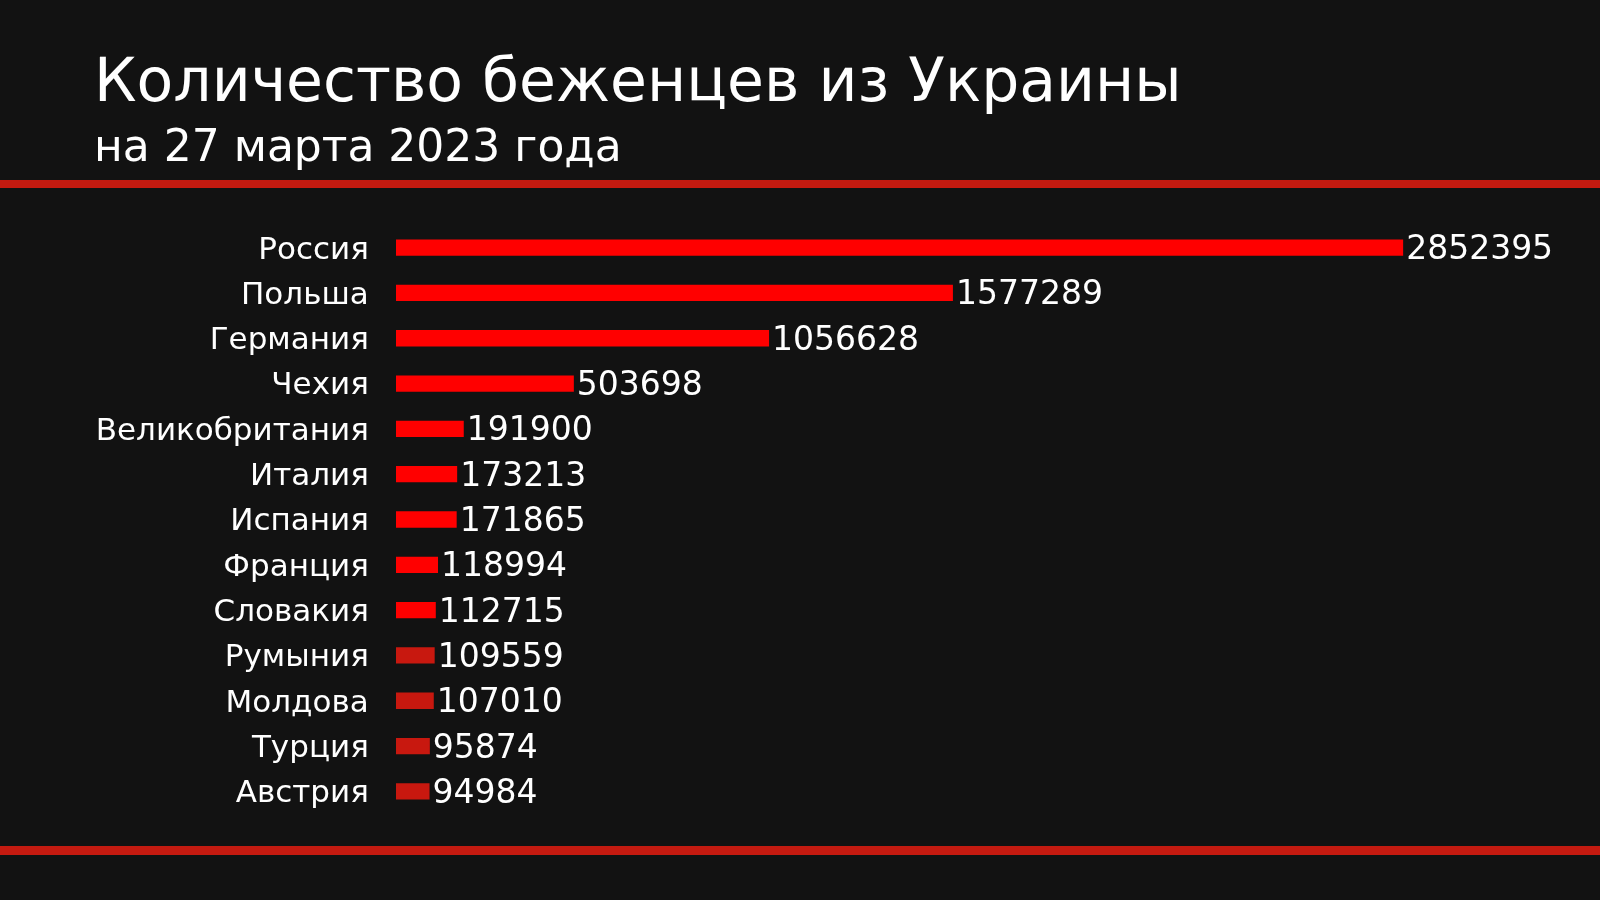 The image size is (1600, 900). What do you see at coordinates (309, 745) in the screenshot?
I see `y-tick-label: Турция` at bounding box center [309, 745].